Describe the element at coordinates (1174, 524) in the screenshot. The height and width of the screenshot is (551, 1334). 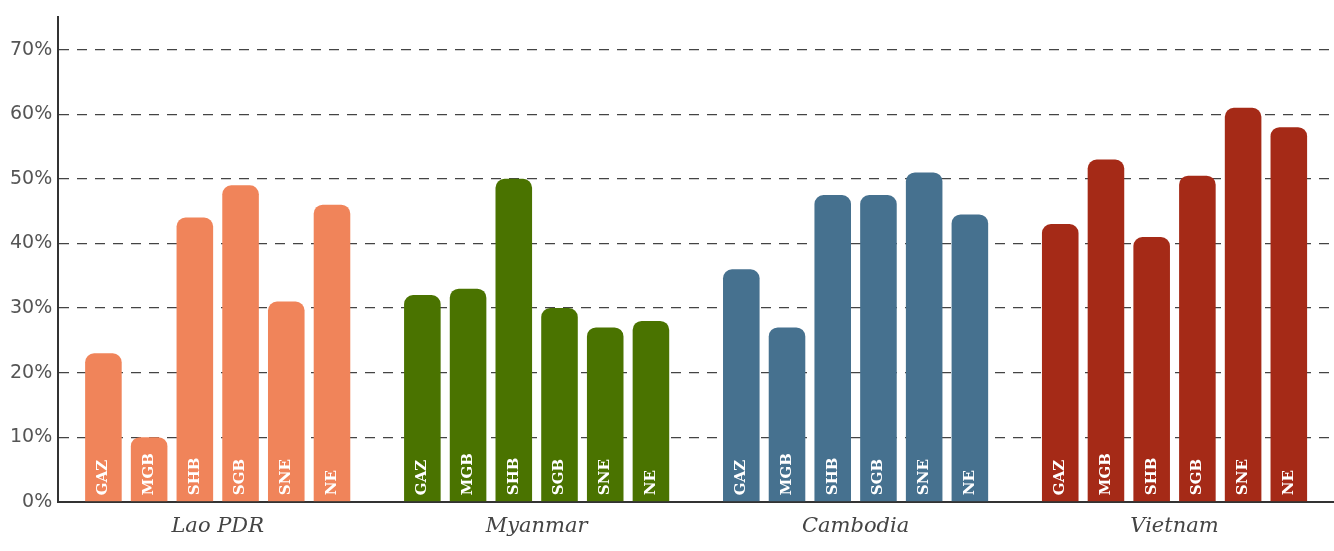
I see `x-tick-label: Vietnam` at that location.